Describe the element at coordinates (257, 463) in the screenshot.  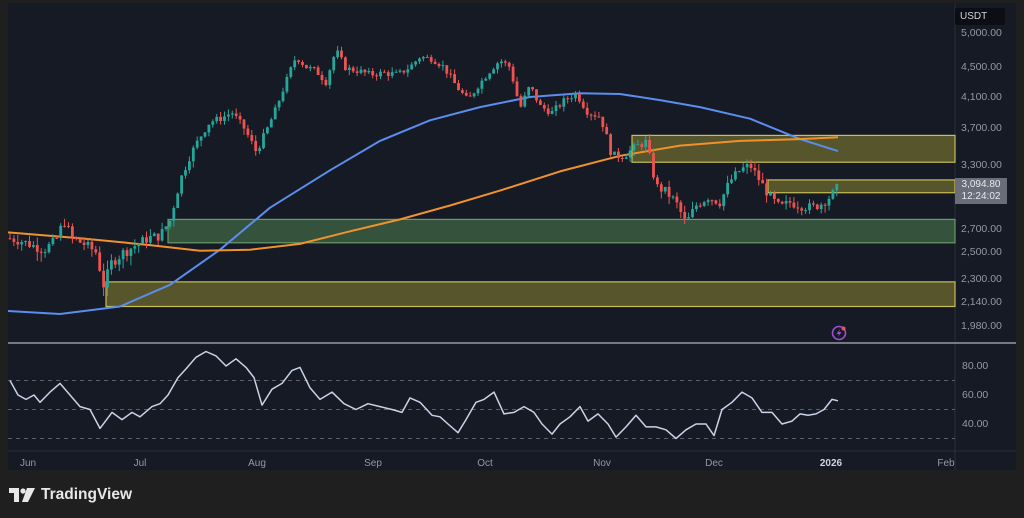
I see `time-label: Aug` at that location.